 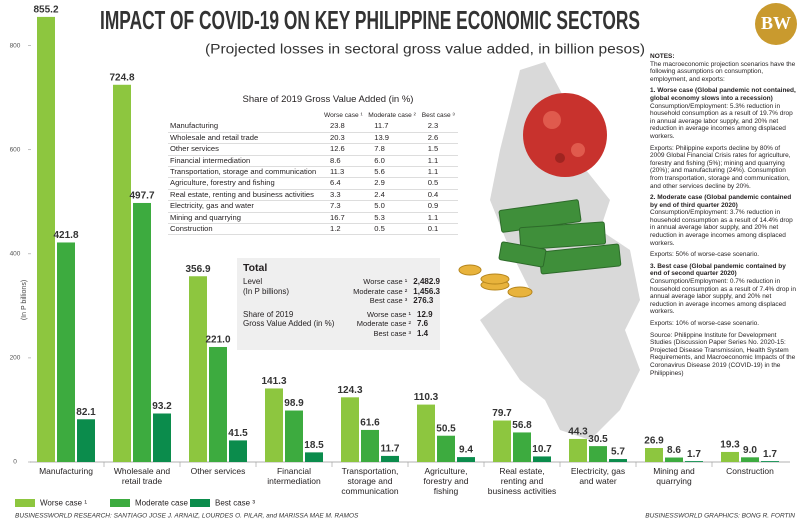 I want to click on total-row: Moderate case ² 1,456.3, so click(x=394, y=292).